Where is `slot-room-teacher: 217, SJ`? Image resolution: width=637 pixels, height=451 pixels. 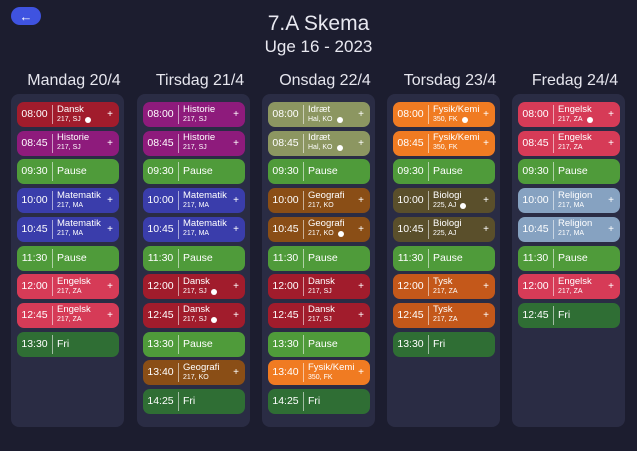
slot-room-teacher: 217, SJ is located at coordinates (320, 320).